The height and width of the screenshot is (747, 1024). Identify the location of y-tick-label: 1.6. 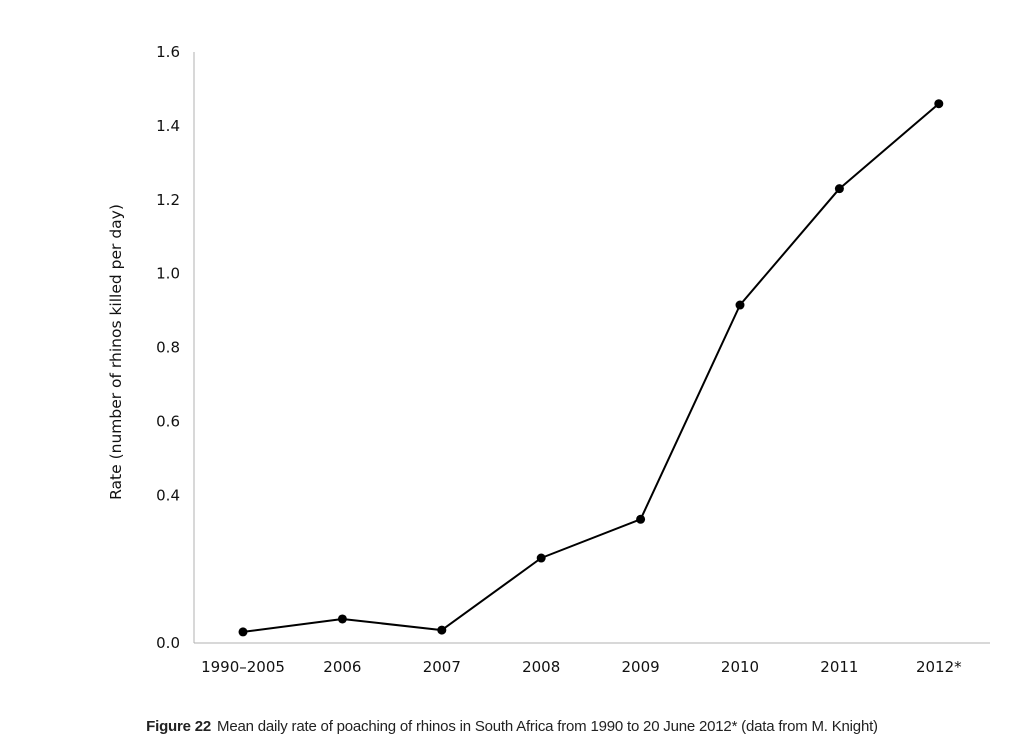
(168, 52).